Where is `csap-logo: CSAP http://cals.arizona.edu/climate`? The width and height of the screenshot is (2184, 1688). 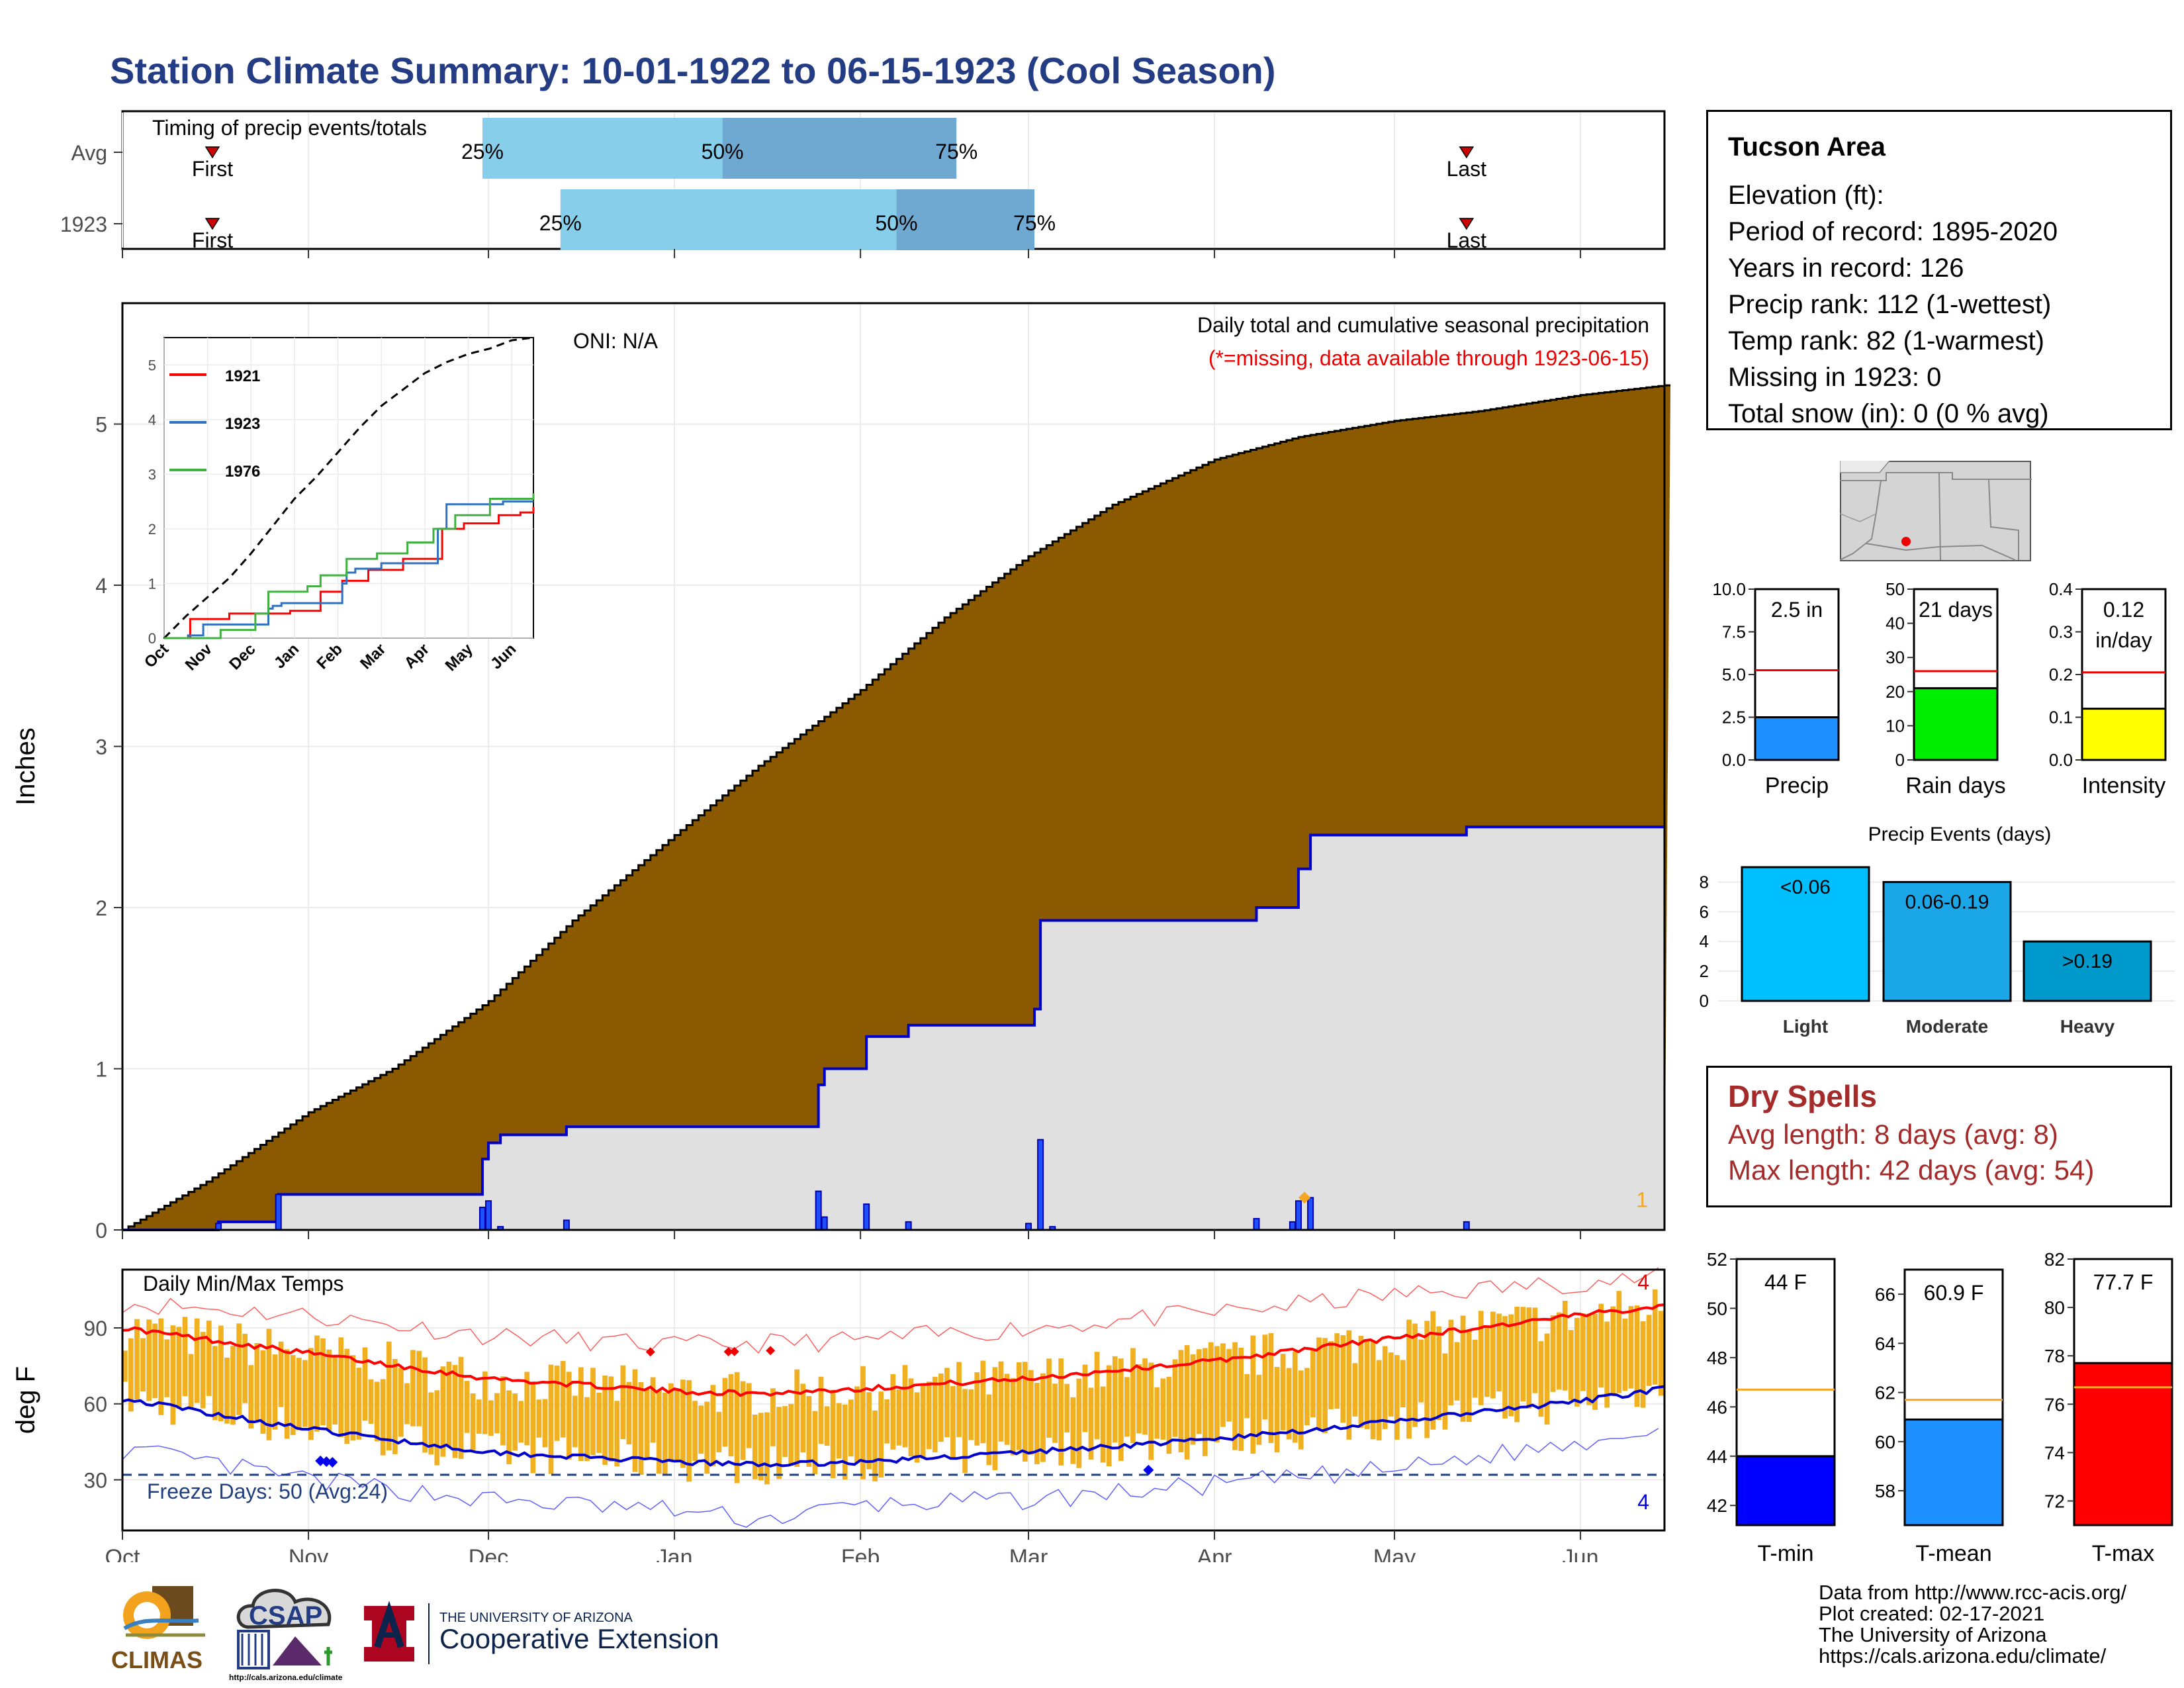
csap-logo: CSAP http://cals.arizona.edu/climate is located at coordinates (286, 1635).